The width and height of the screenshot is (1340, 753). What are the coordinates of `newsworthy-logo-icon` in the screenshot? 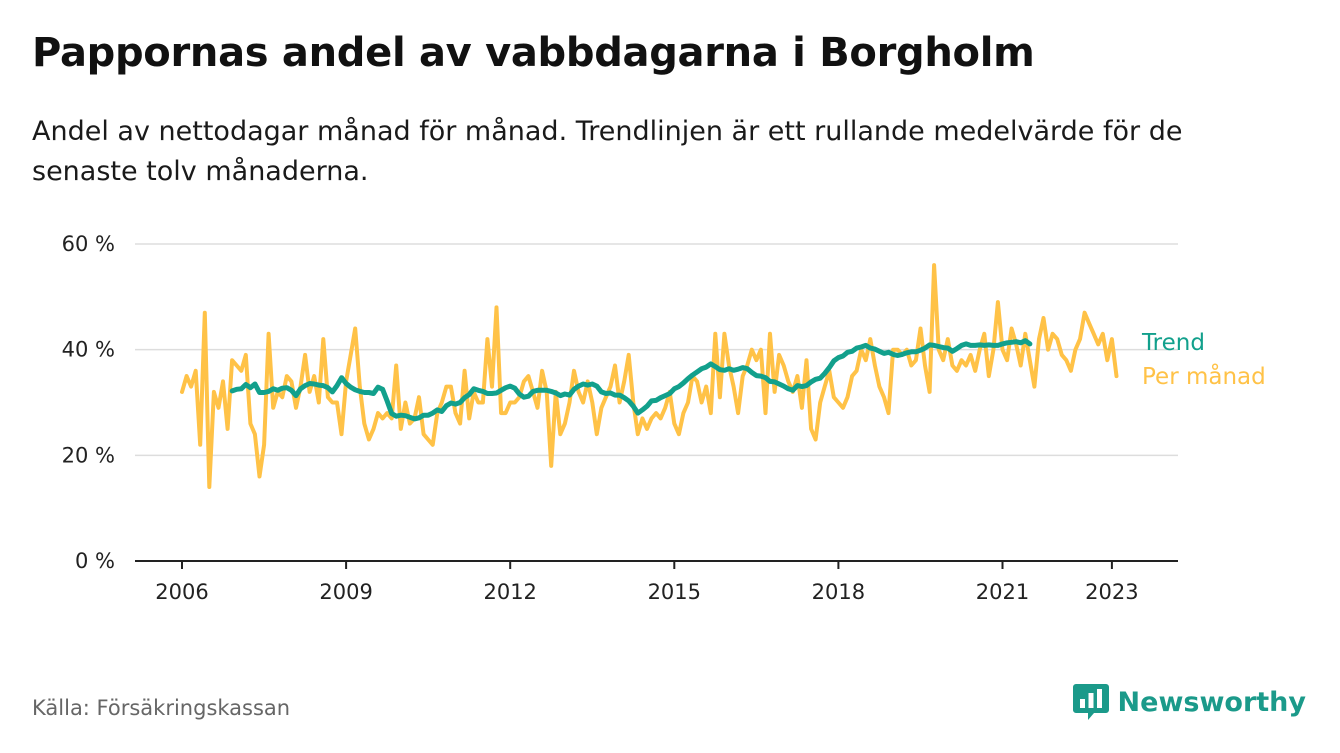 It's located at (1090, 702).